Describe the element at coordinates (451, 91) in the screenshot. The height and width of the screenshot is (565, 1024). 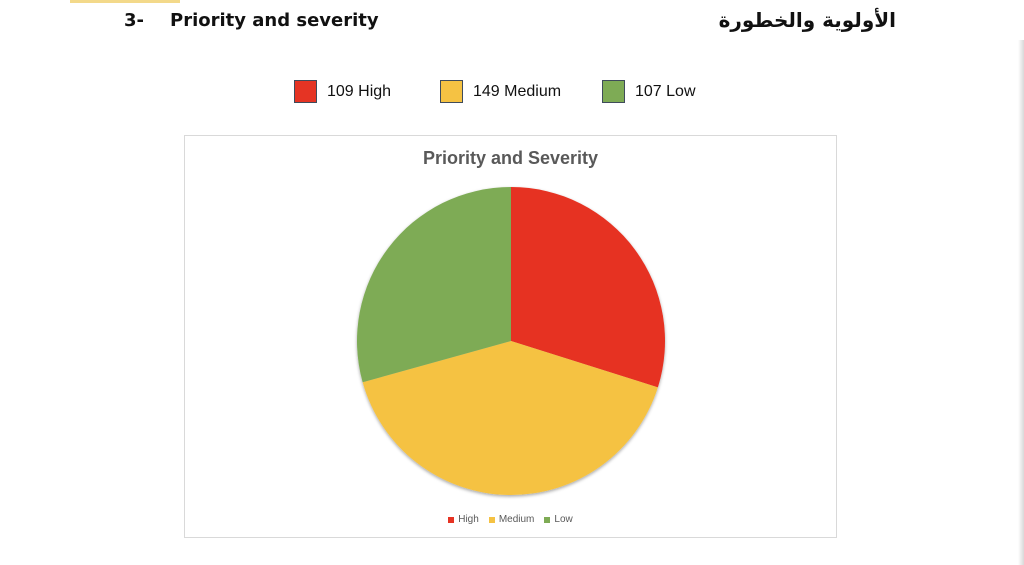
I see `medium-swatch` at that location.